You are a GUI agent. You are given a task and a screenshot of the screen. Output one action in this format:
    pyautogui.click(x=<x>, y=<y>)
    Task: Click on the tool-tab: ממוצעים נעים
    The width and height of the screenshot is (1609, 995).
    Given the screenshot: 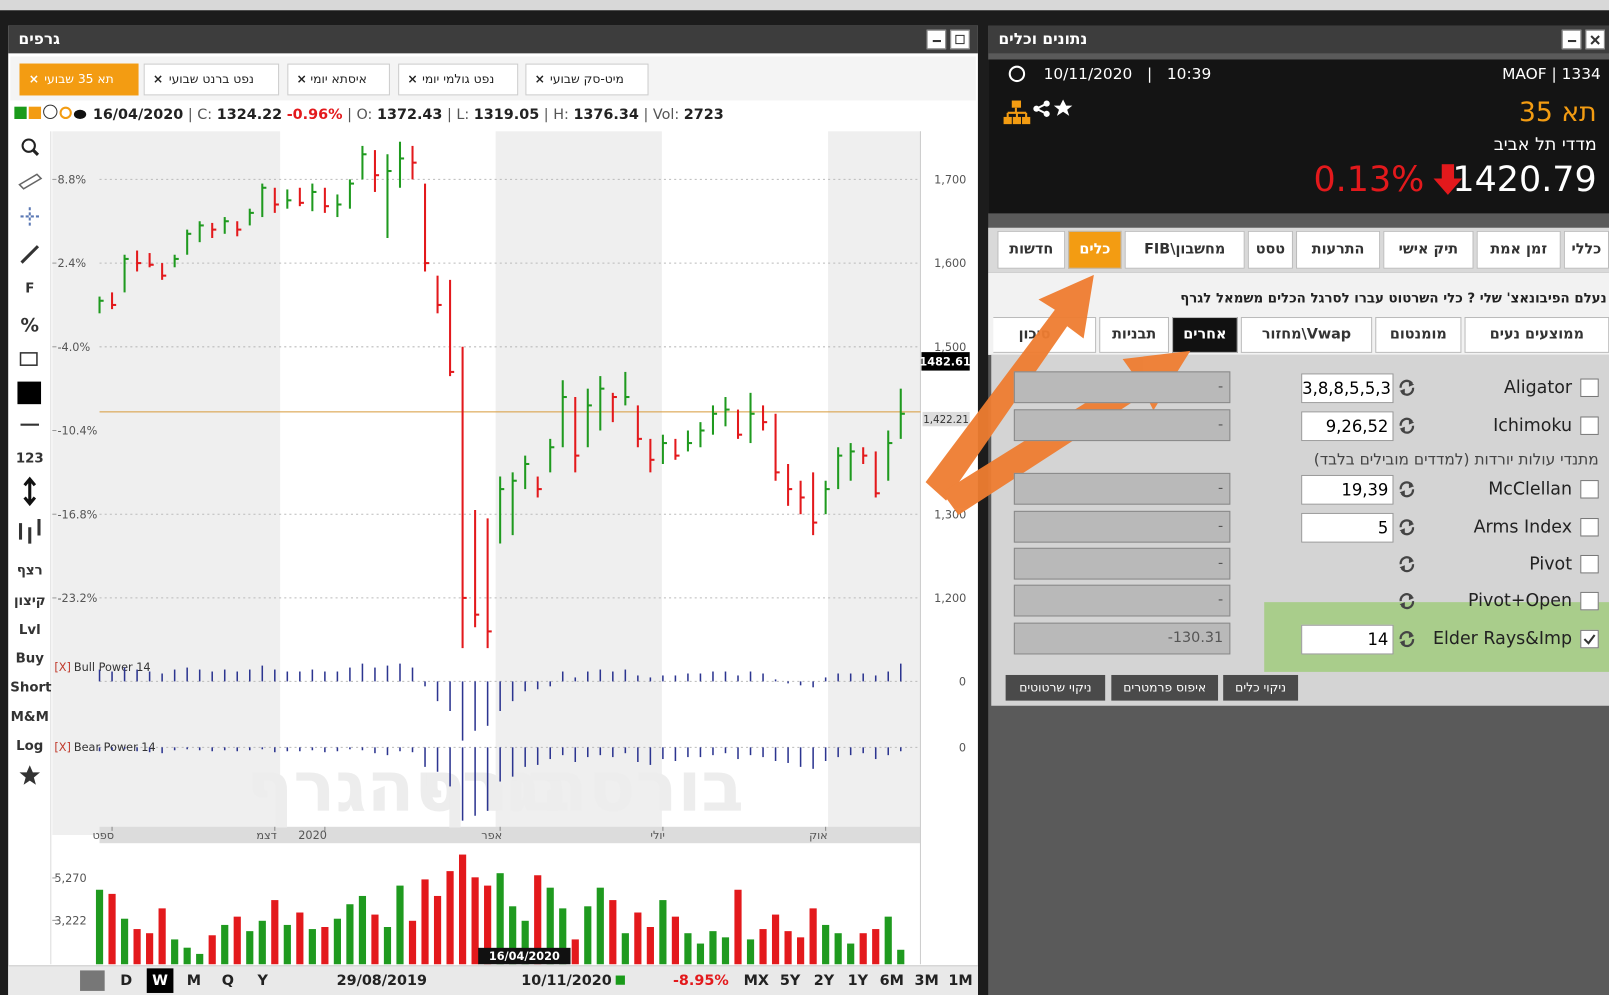 What is the action you would take?
    pyautogui.click(x=1536, y=334)
    